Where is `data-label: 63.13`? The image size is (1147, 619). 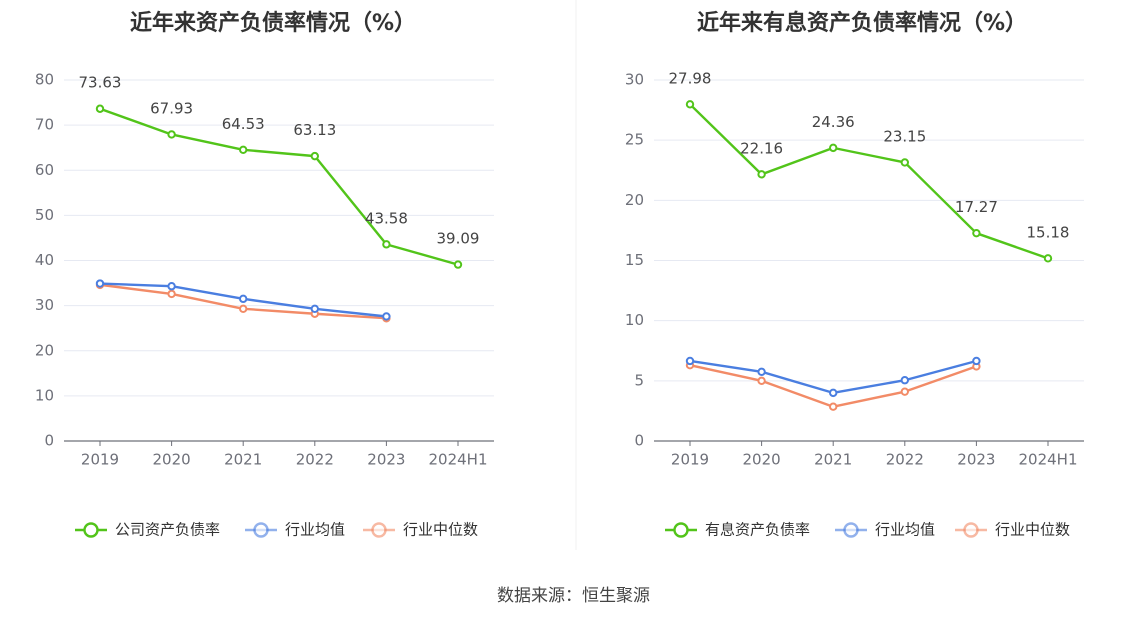 data-label: 63.13 is located at coordinates (314, 130).